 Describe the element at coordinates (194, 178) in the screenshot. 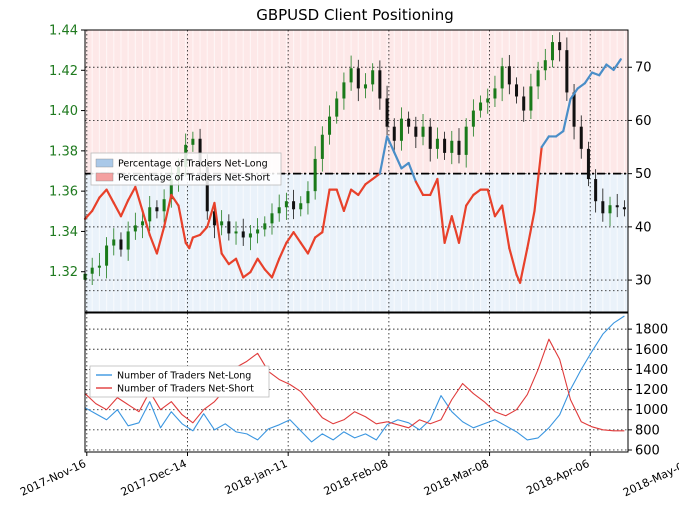

I see `legend-label: Percentage of Traders Net-Short` at that location.